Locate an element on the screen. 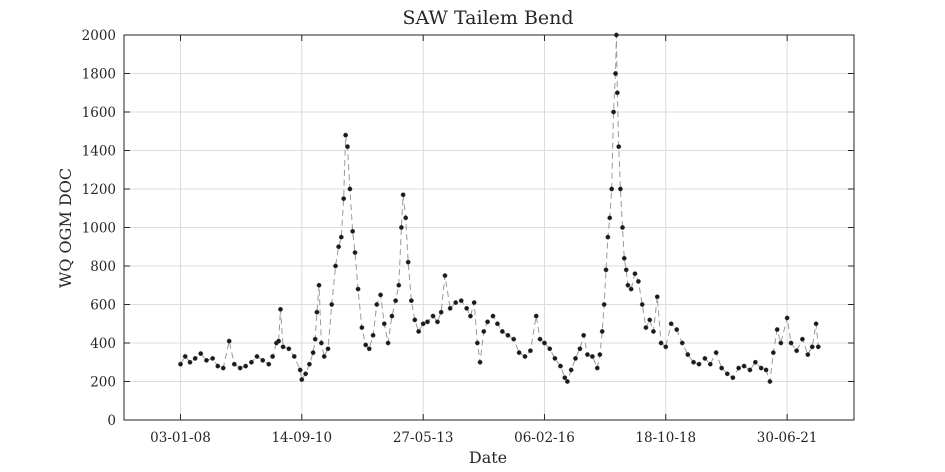 The width and height of the screenshot is (945, 472). x-tick-label: 03-01-08 is located at coordinates (180, 438).